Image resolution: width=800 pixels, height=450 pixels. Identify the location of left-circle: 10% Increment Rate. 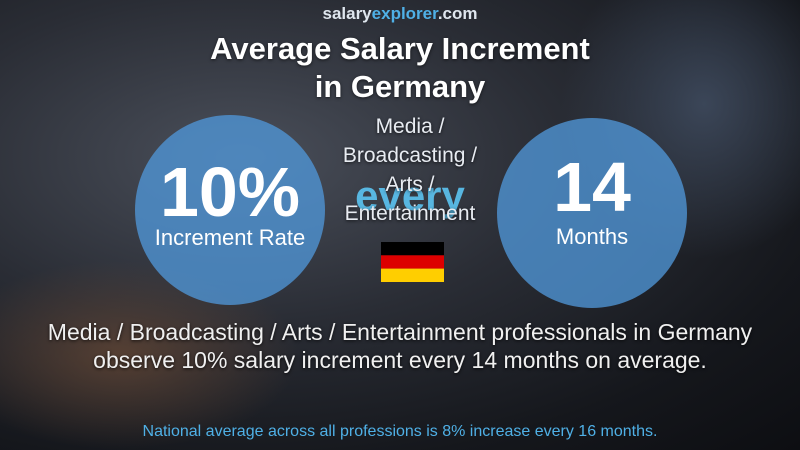
(230, 210).